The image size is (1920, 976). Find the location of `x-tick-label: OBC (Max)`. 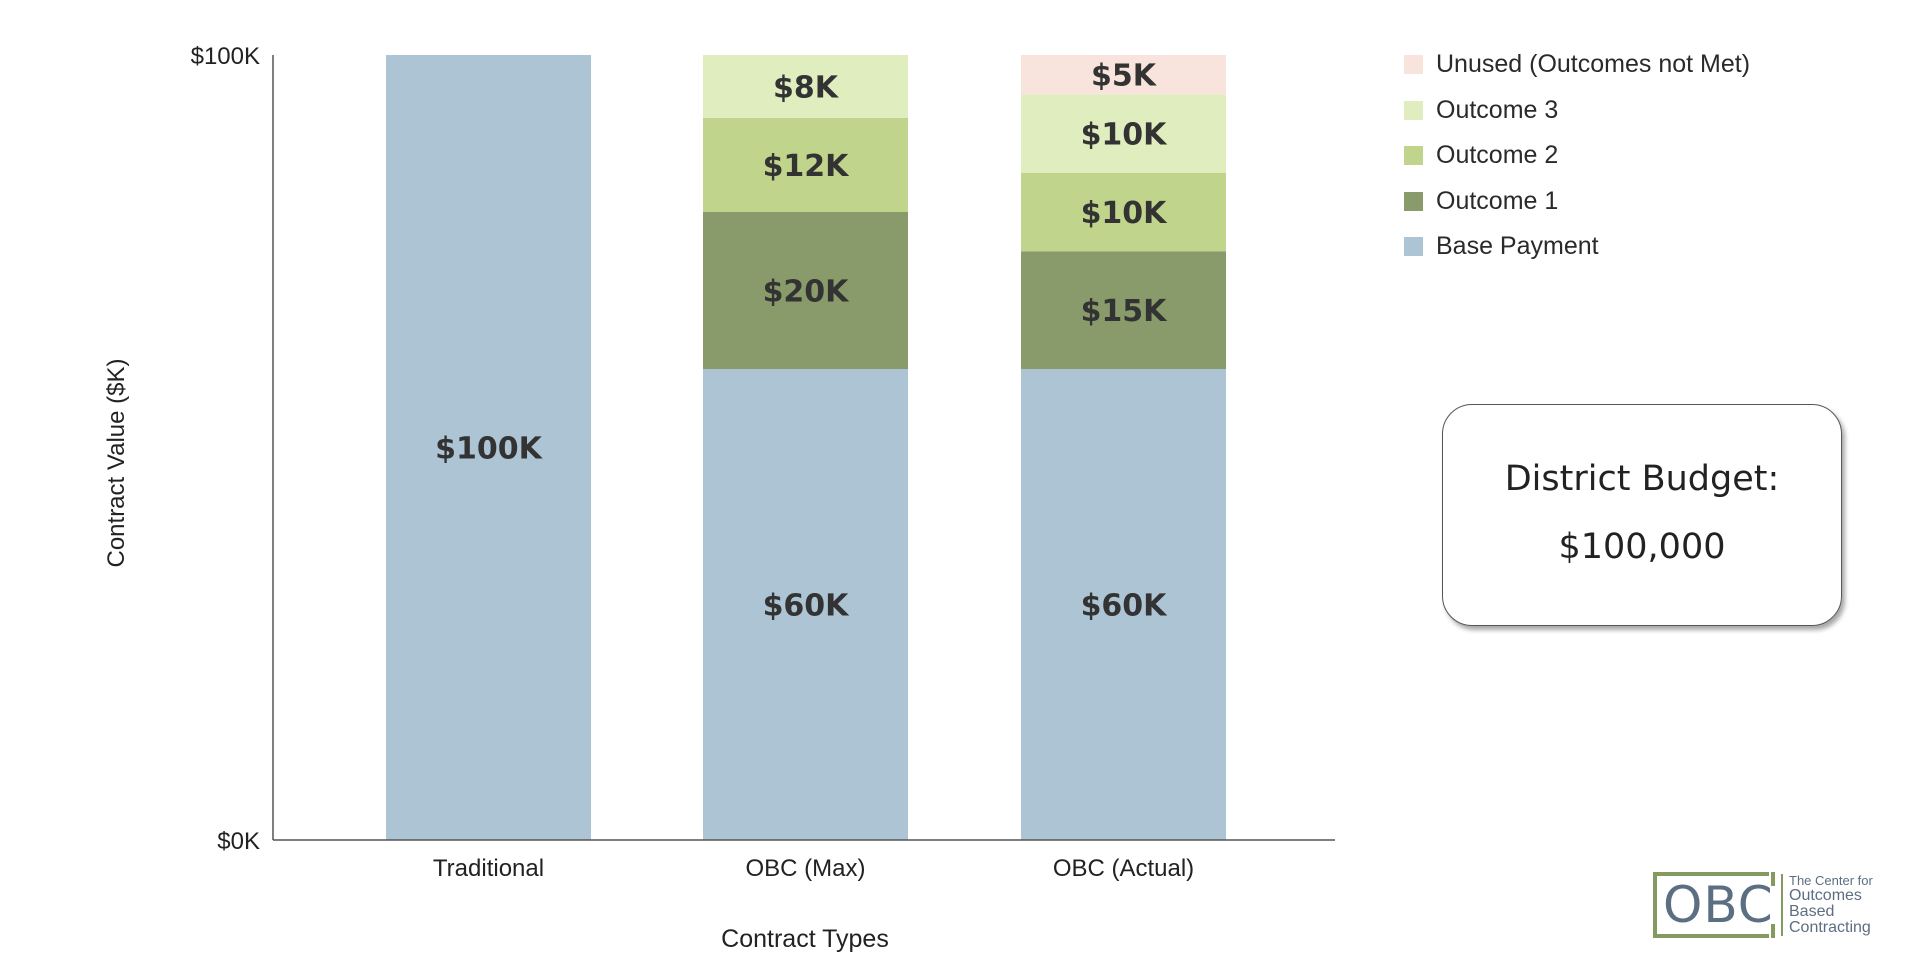

x-tick-label: OBC (Max) is located at coordinates (806, 868).